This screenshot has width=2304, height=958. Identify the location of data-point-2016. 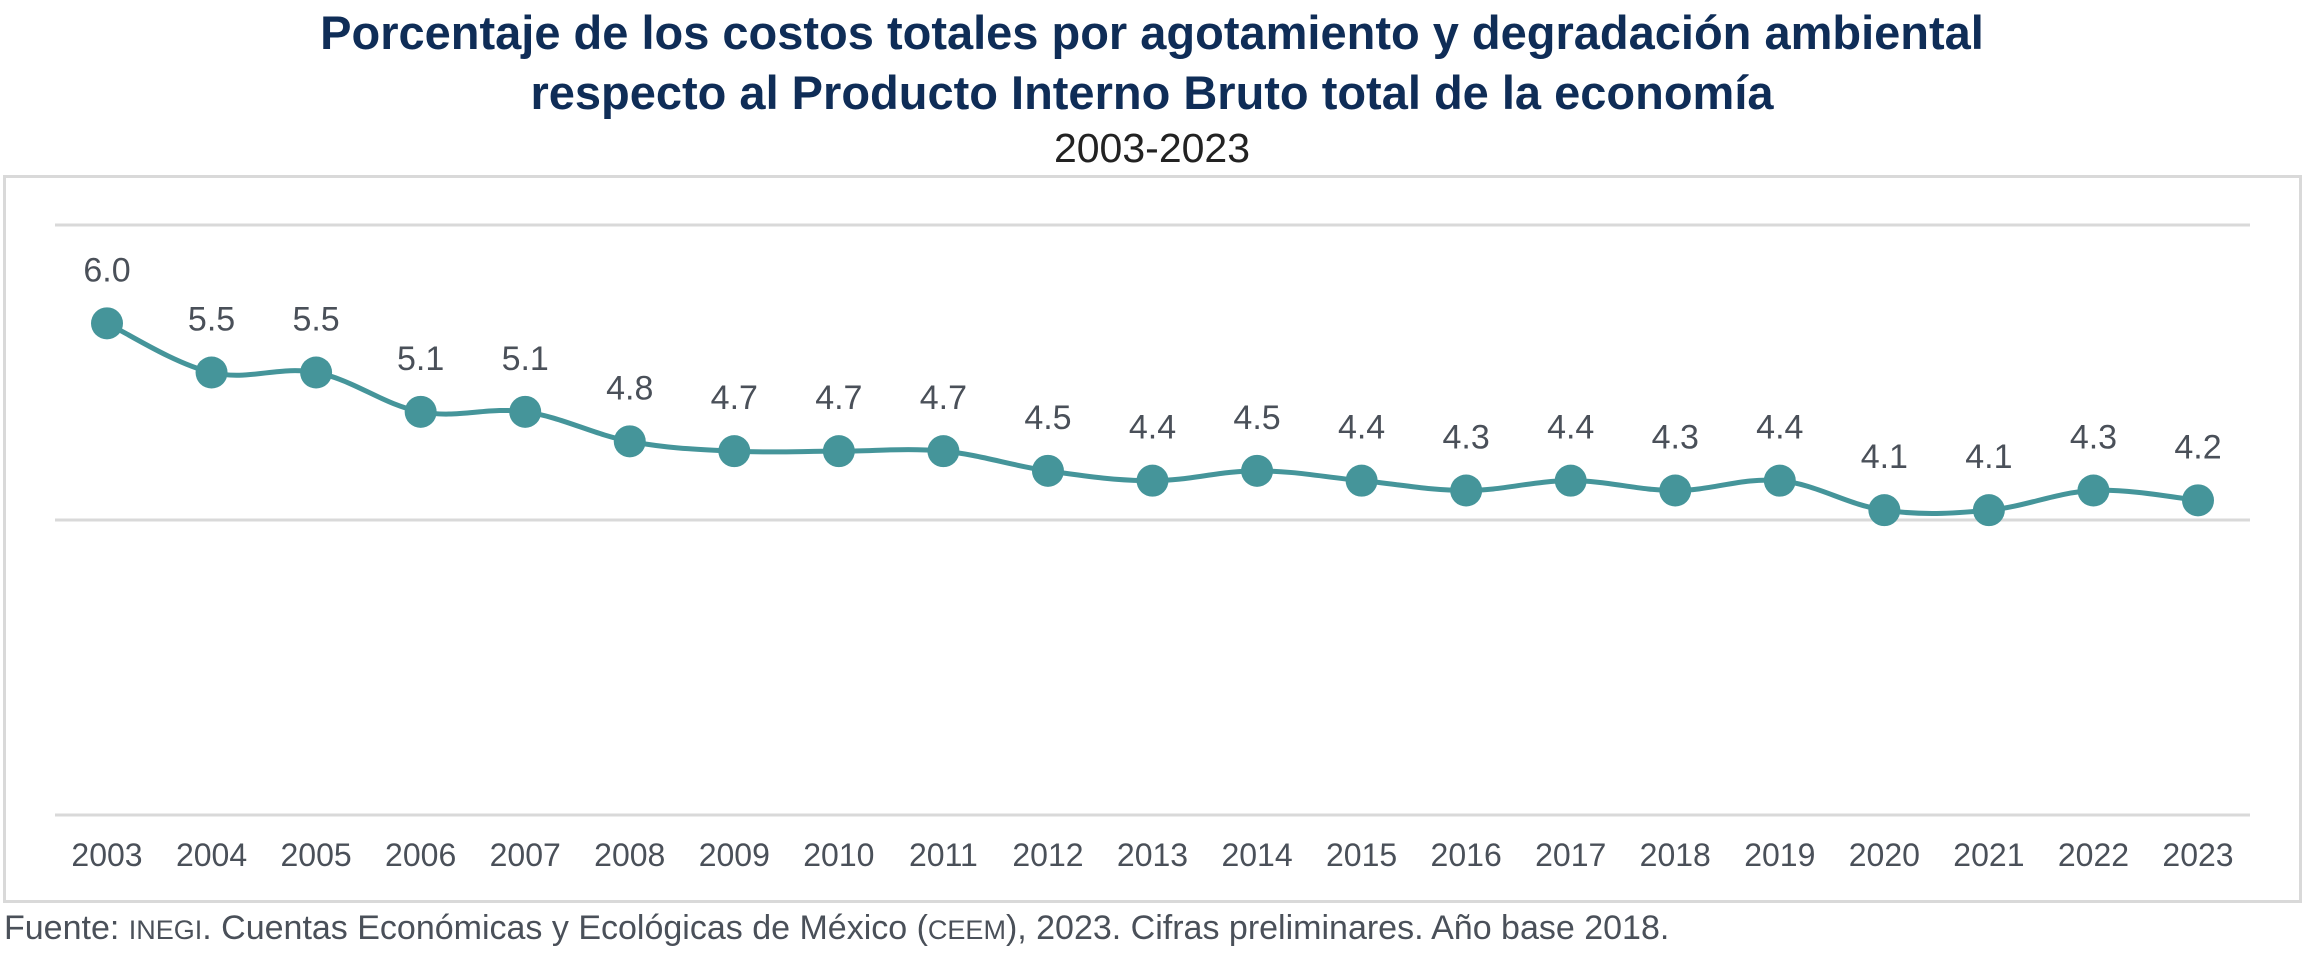
(1466, 490).